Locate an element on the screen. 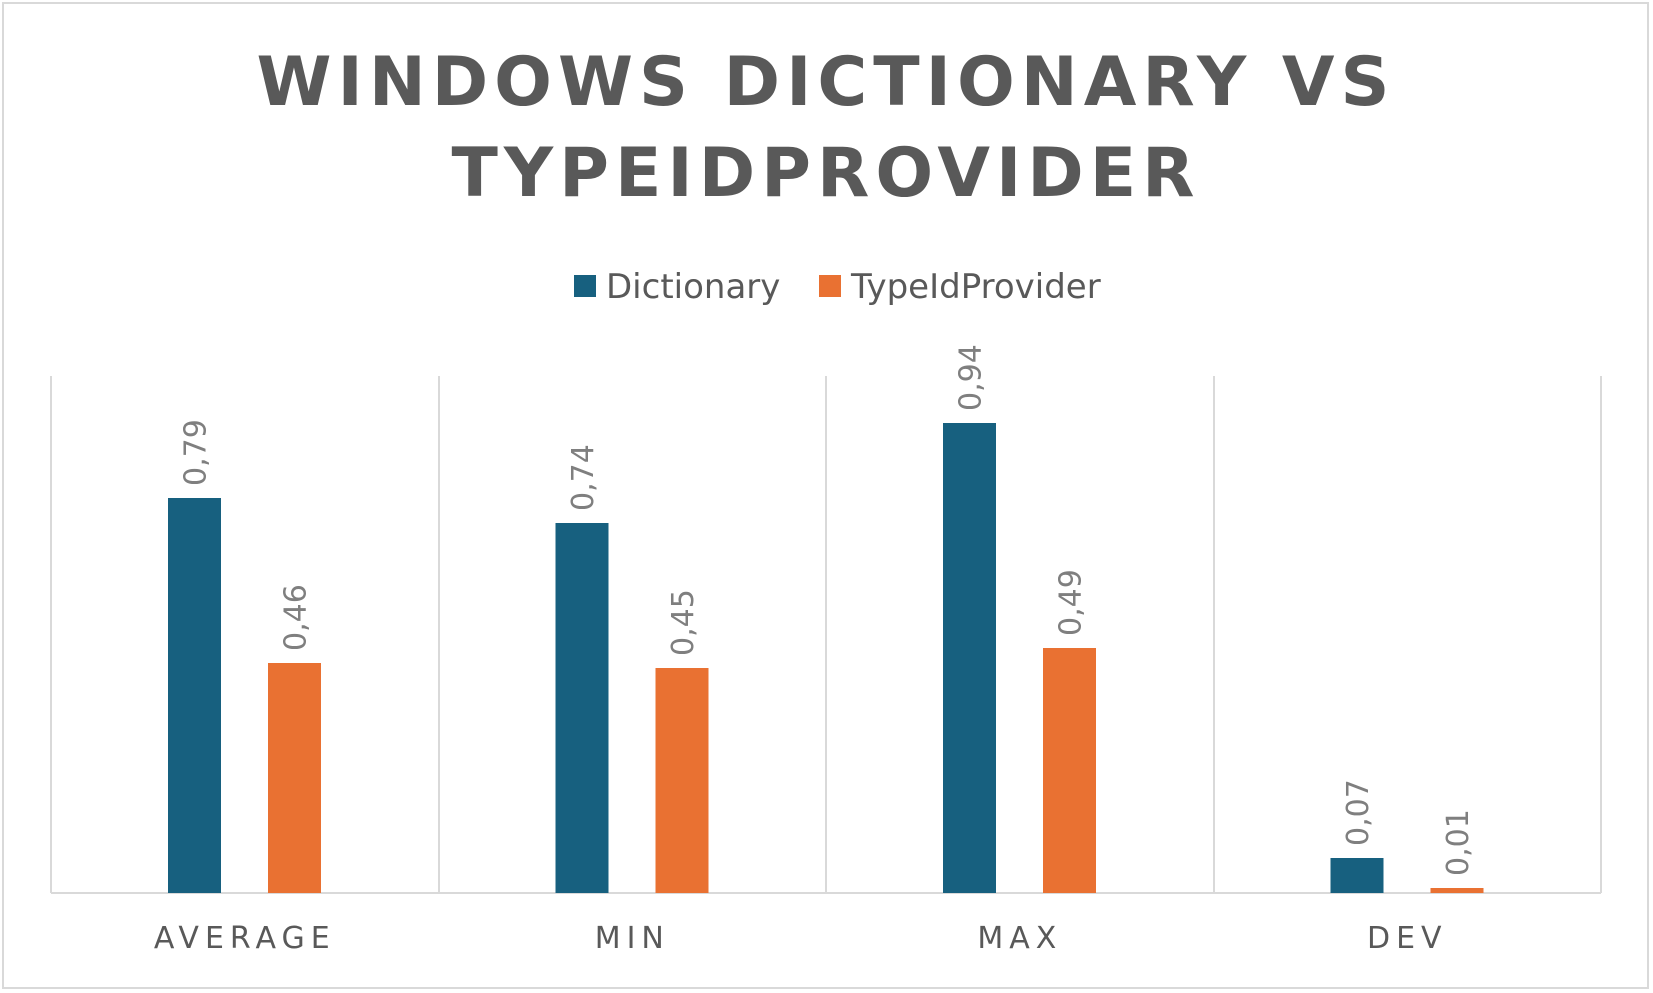 The image size is (1653, 993). legend-label-typeidprovider: TypeIdProvider is located at coordinates (975, 287).